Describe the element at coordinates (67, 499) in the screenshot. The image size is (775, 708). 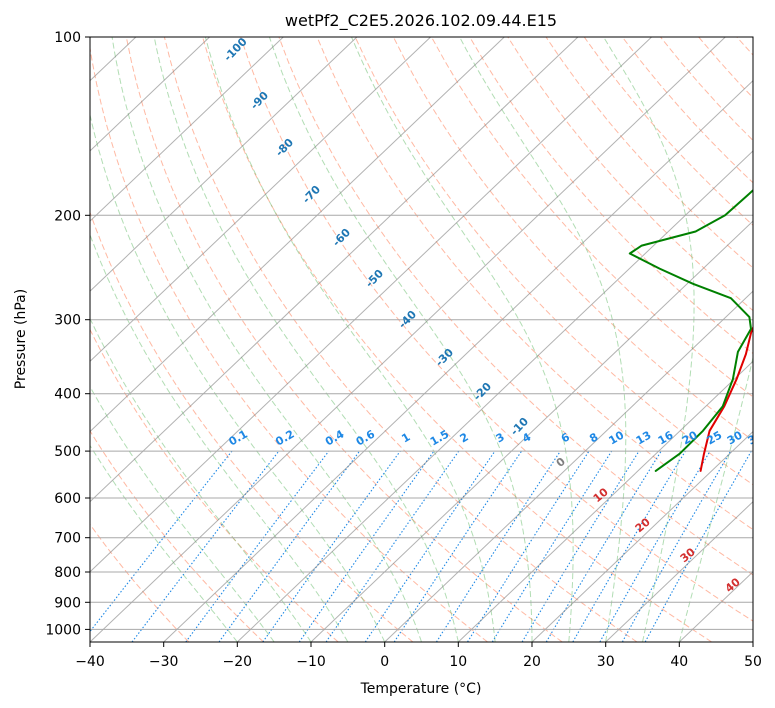
I see `y-tick-label: 600` at that location.